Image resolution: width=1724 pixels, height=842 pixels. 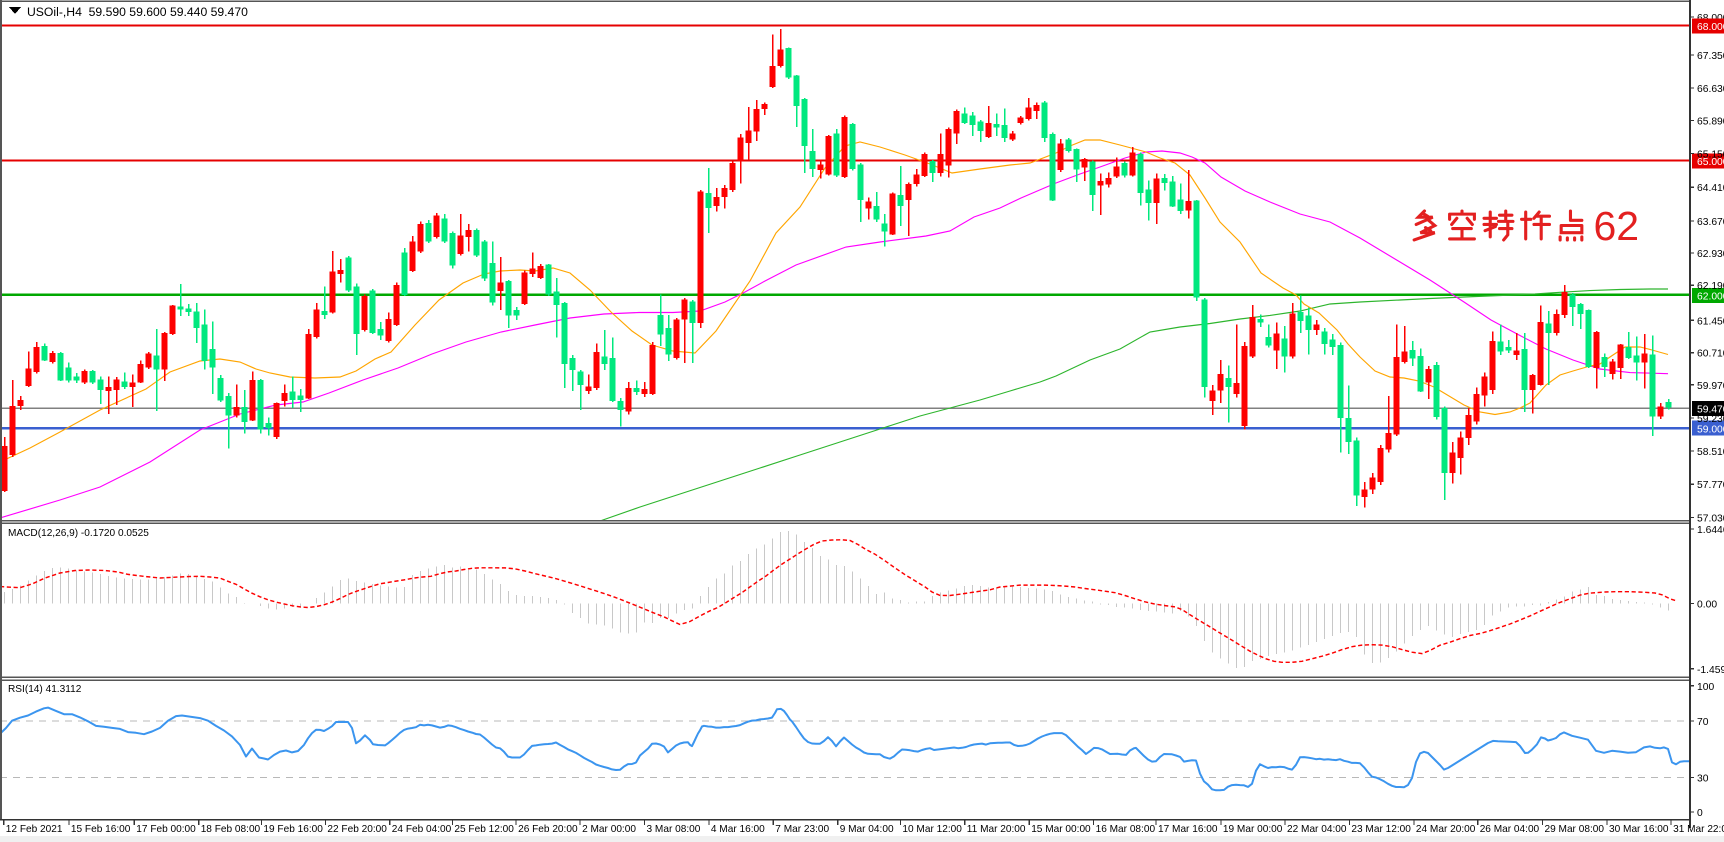 What do you see at coordinates (1710, 429) in the screenshot?
I see `svg-text: 59.000` at bounding box center [1710, 429].